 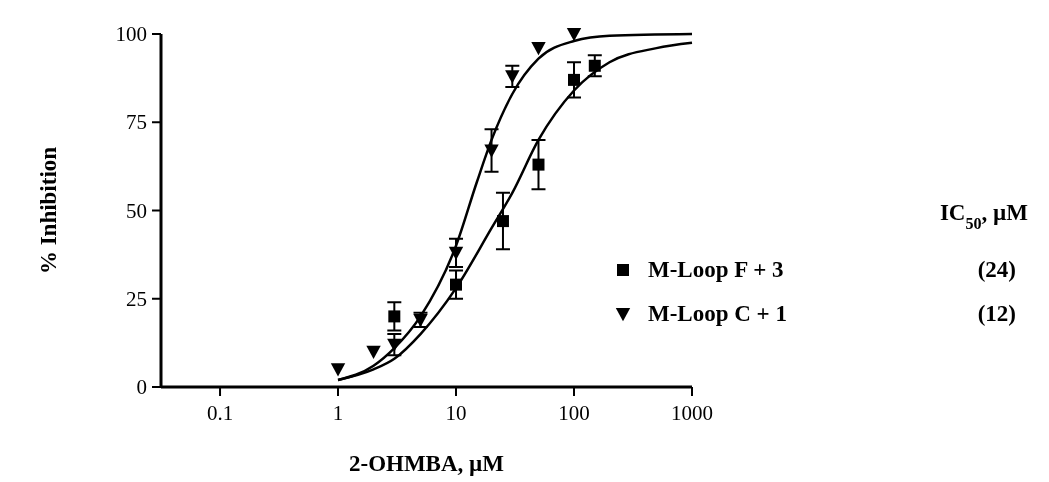 I want to click on legend-title: IC$_{50}$, µM, so click(x=984, y=216).